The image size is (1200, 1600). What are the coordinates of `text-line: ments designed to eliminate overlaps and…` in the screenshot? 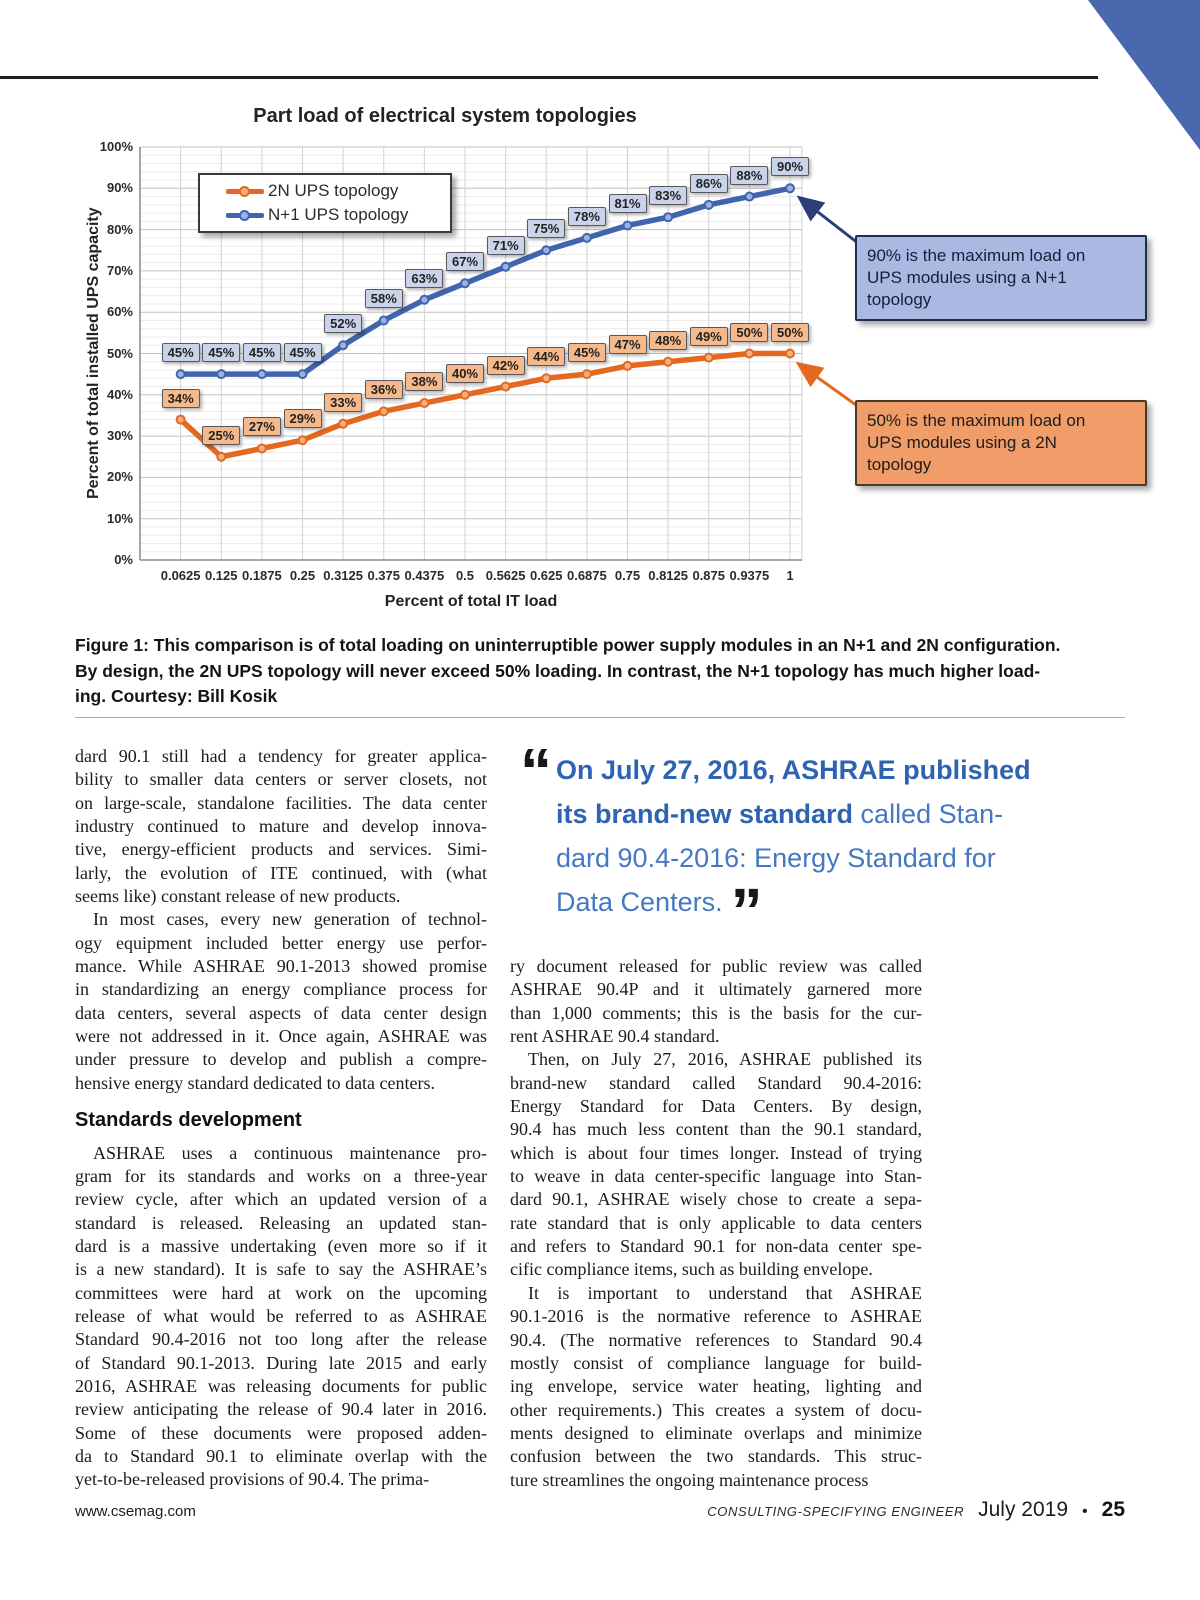 It's located at (716, 1432).